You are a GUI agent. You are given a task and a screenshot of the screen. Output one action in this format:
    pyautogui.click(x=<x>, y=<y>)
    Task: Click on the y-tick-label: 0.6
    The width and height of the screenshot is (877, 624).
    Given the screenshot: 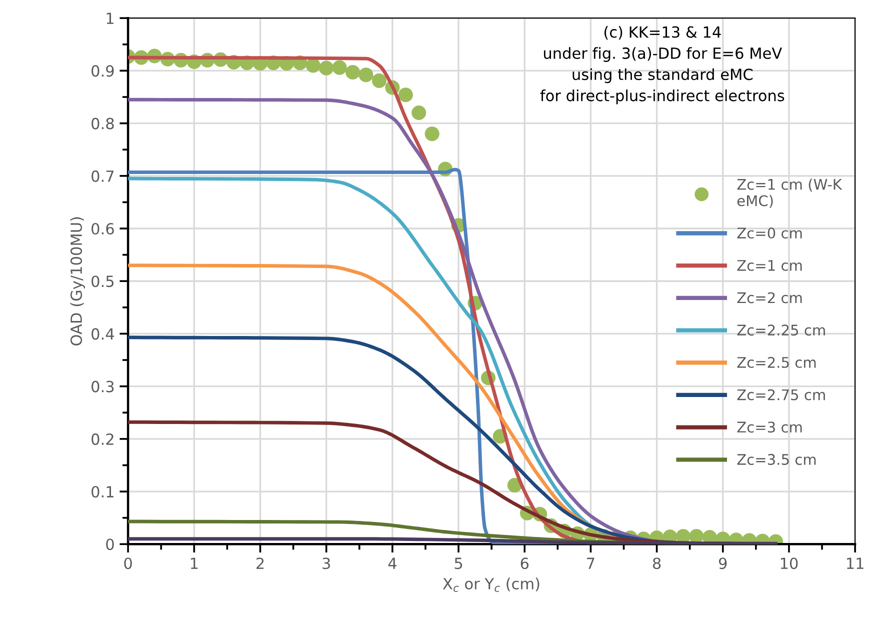 What is the action you would take?
    pyautogui.click(x=103, y=228)
    